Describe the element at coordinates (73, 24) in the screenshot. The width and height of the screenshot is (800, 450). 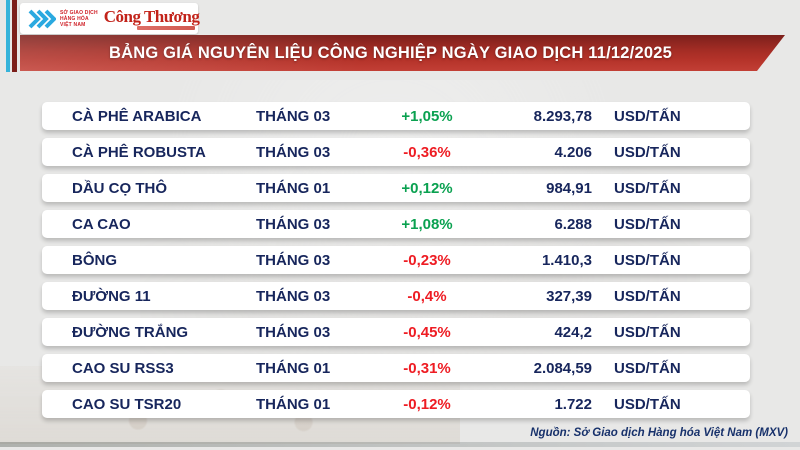
I see `mxv-text-line-3: VIỆT NAM` at that location.